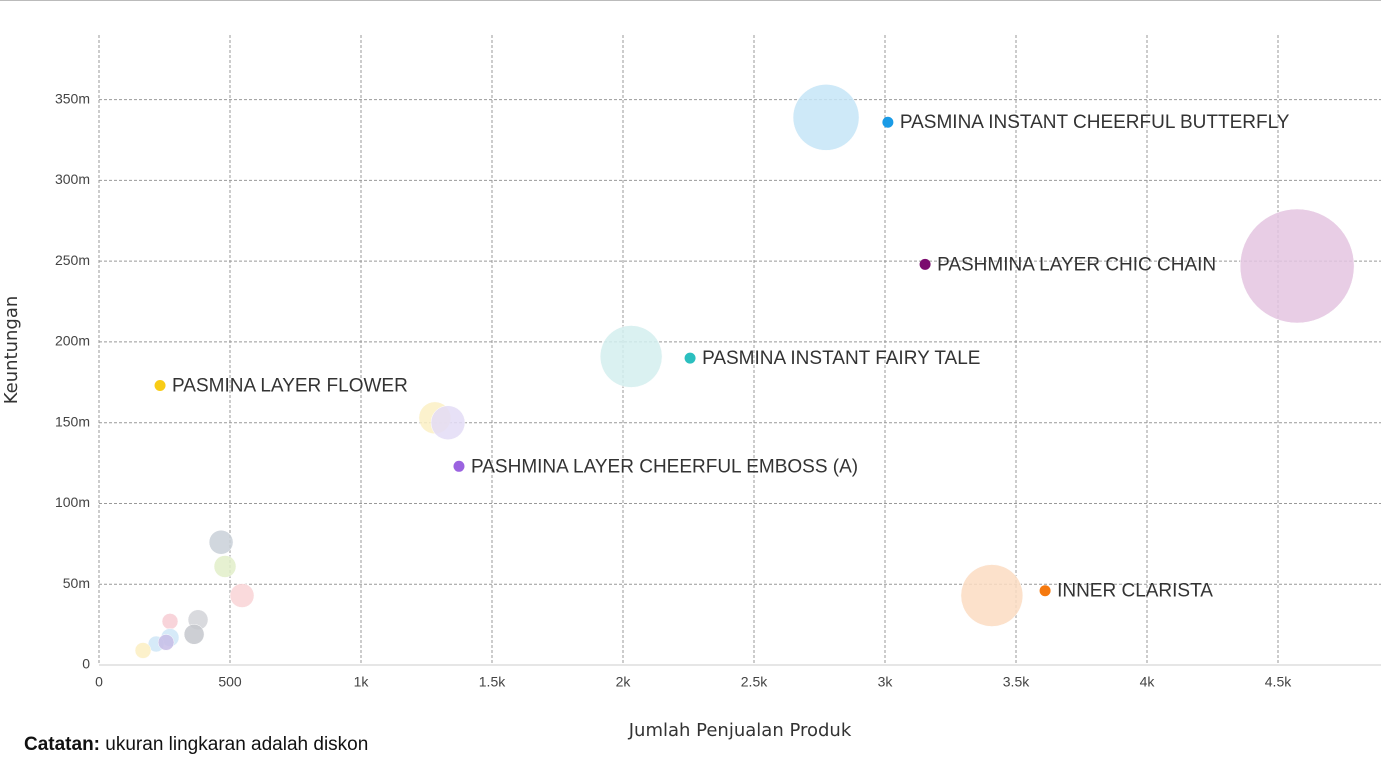 The height and width of the screenshot is (777, 1381). Describe the element at coordinates (1278, 682) in the screenshot. I see `x-tick-label: 4.5k` at that location.